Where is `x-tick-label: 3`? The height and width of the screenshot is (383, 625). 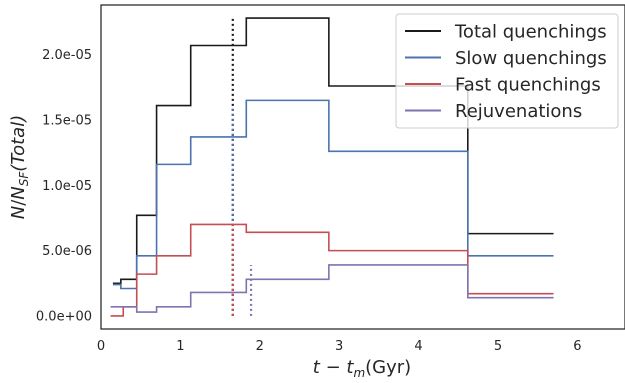
x-tick-label: 3 is located at coordinates (339, 346).